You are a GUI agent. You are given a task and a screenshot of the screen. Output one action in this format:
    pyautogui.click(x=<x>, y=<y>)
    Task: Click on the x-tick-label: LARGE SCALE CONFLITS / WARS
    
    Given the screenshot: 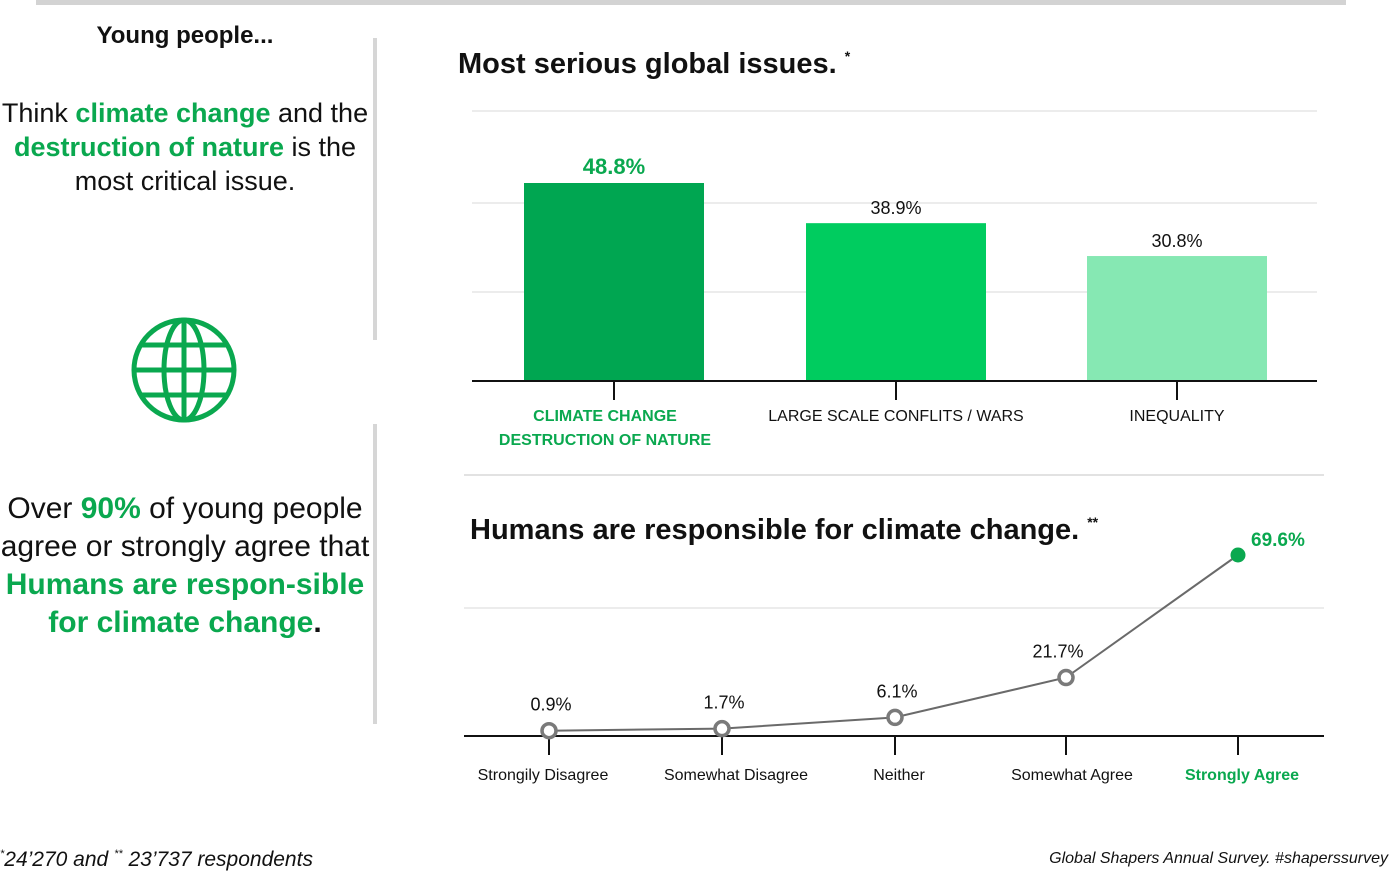 What is the action you would take?
    pyautogui.click(x=895, y=416)
    